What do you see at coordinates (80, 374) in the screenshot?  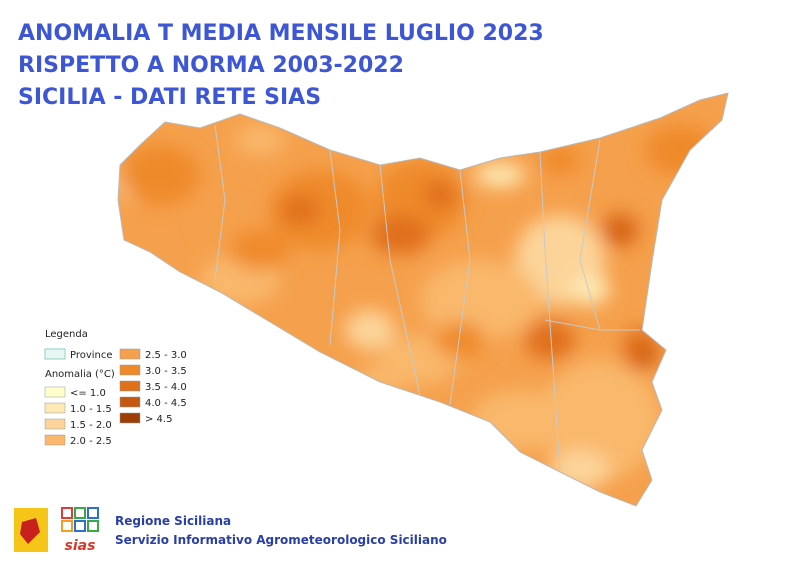 I see `legend-subtitle: Anomalia (°C)` at bounding box center [80, 374].